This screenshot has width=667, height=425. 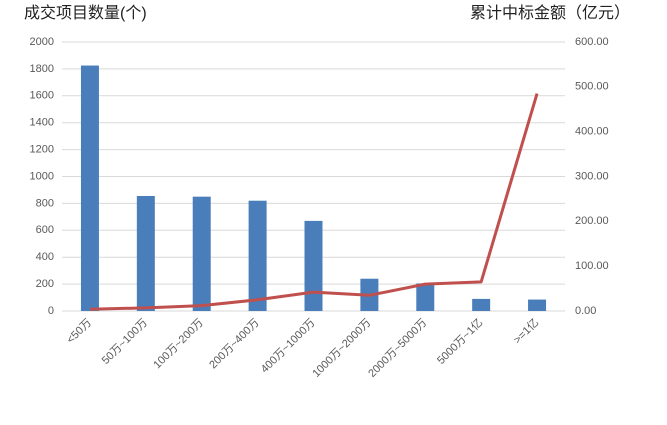 I want to click on y2-tick-label: 400.00, so click(x=592, y=132).